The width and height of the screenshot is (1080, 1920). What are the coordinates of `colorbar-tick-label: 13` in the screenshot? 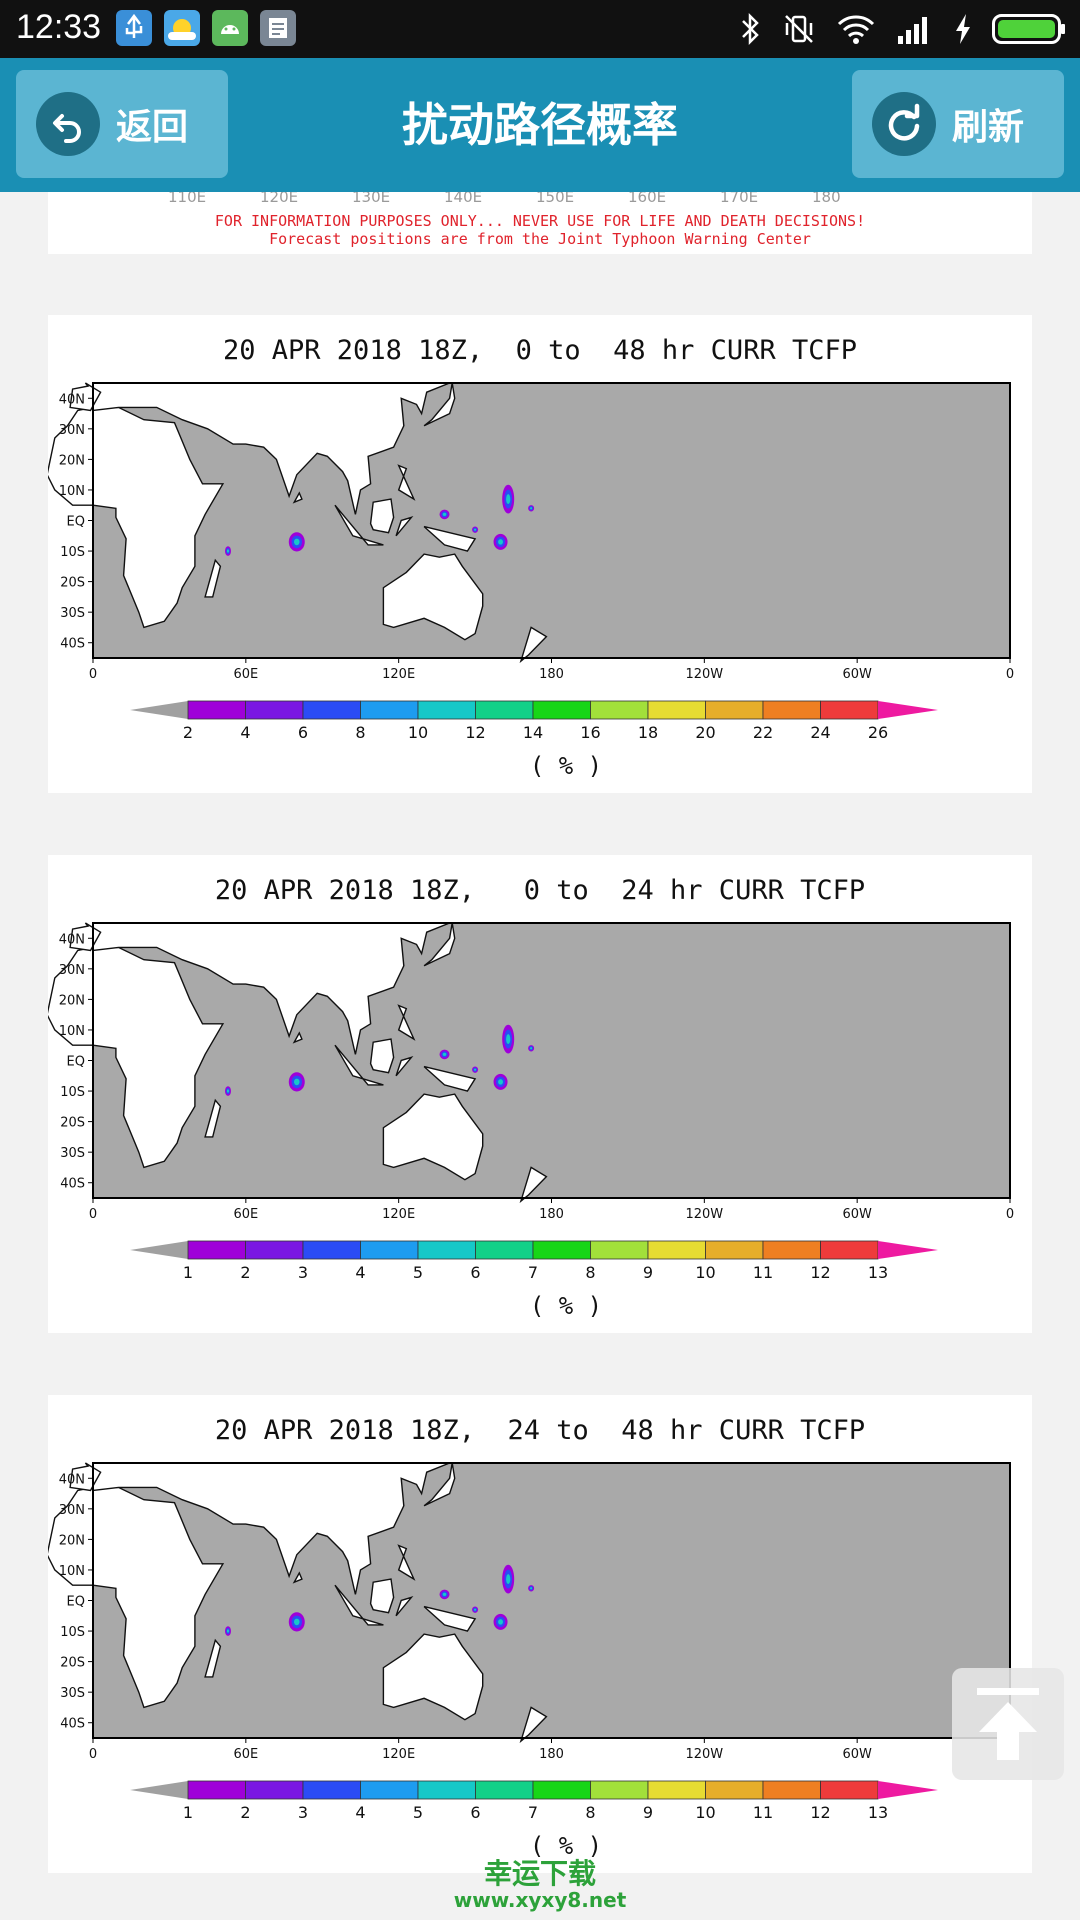 It's located at (878, 1812).